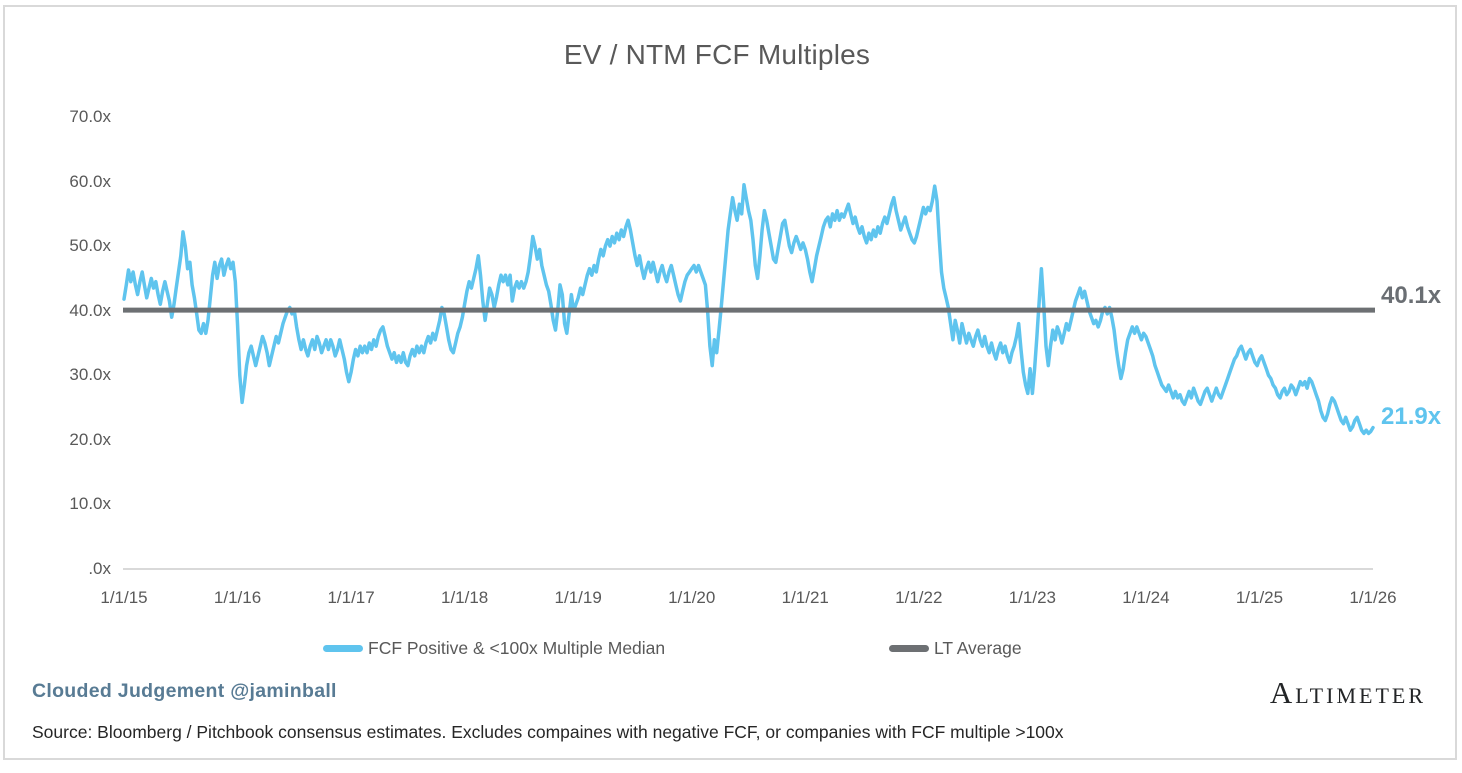  What do you see at coordinates (99, 568) in the screenshot?
I see `y-tick-label: .0x` at bounding box center [99, 568].